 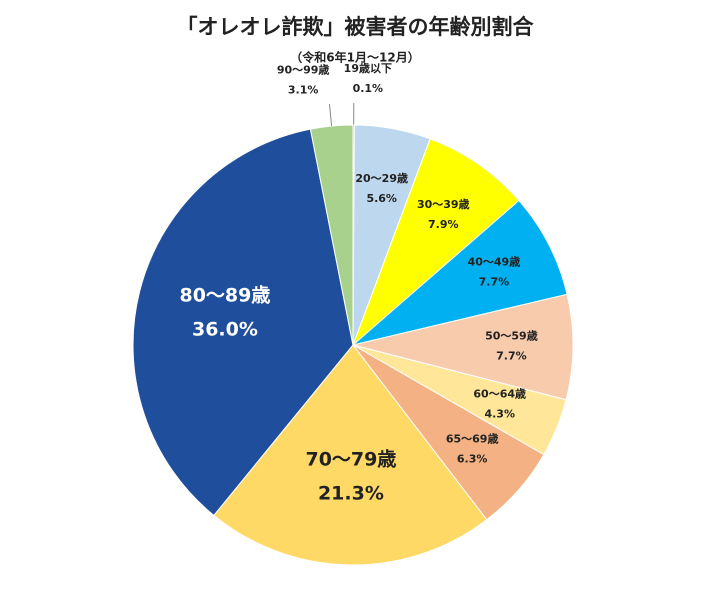 I want to click on chart-subtitle: （令和6年1月～12月）, so click(x=354, y=57).